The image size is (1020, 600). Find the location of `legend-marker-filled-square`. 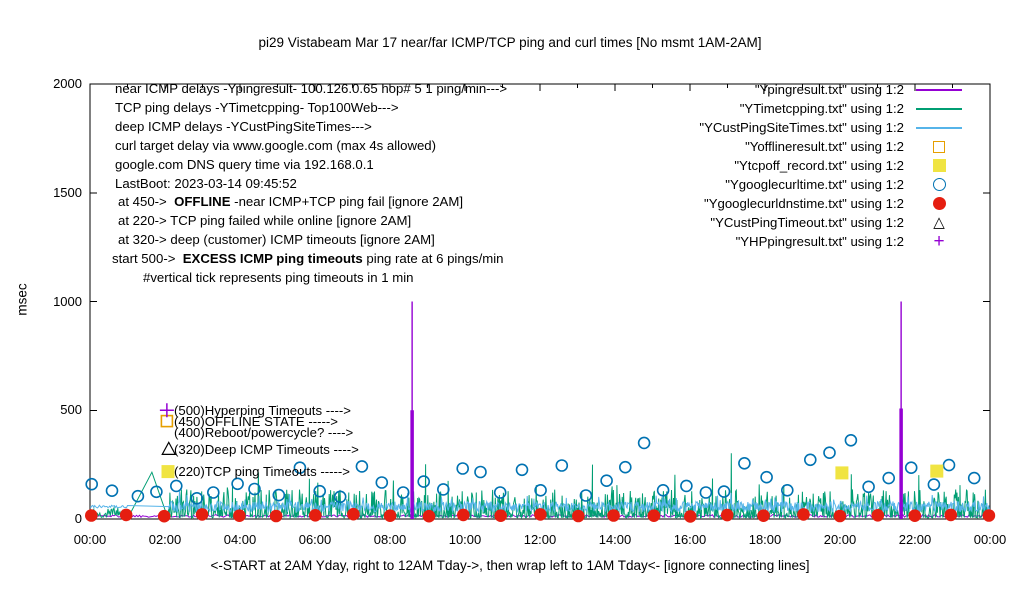

legend-marker-filled-square is located at coordinates (939, 165).